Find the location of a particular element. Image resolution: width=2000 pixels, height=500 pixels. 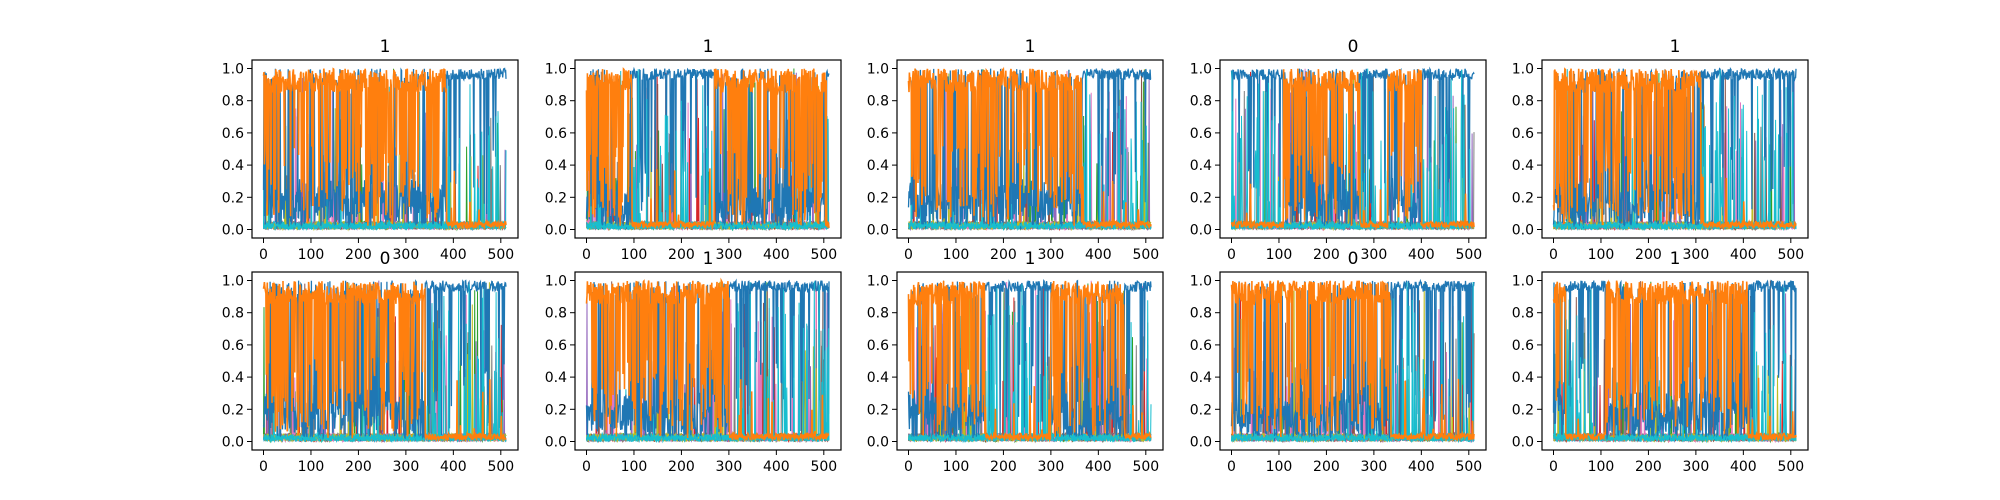

subplot-3: 1 0 100 200 300 400 500 0.0 0.2 0.4 0.6 0.8 1.0 is located at coordinates (1015, 150).